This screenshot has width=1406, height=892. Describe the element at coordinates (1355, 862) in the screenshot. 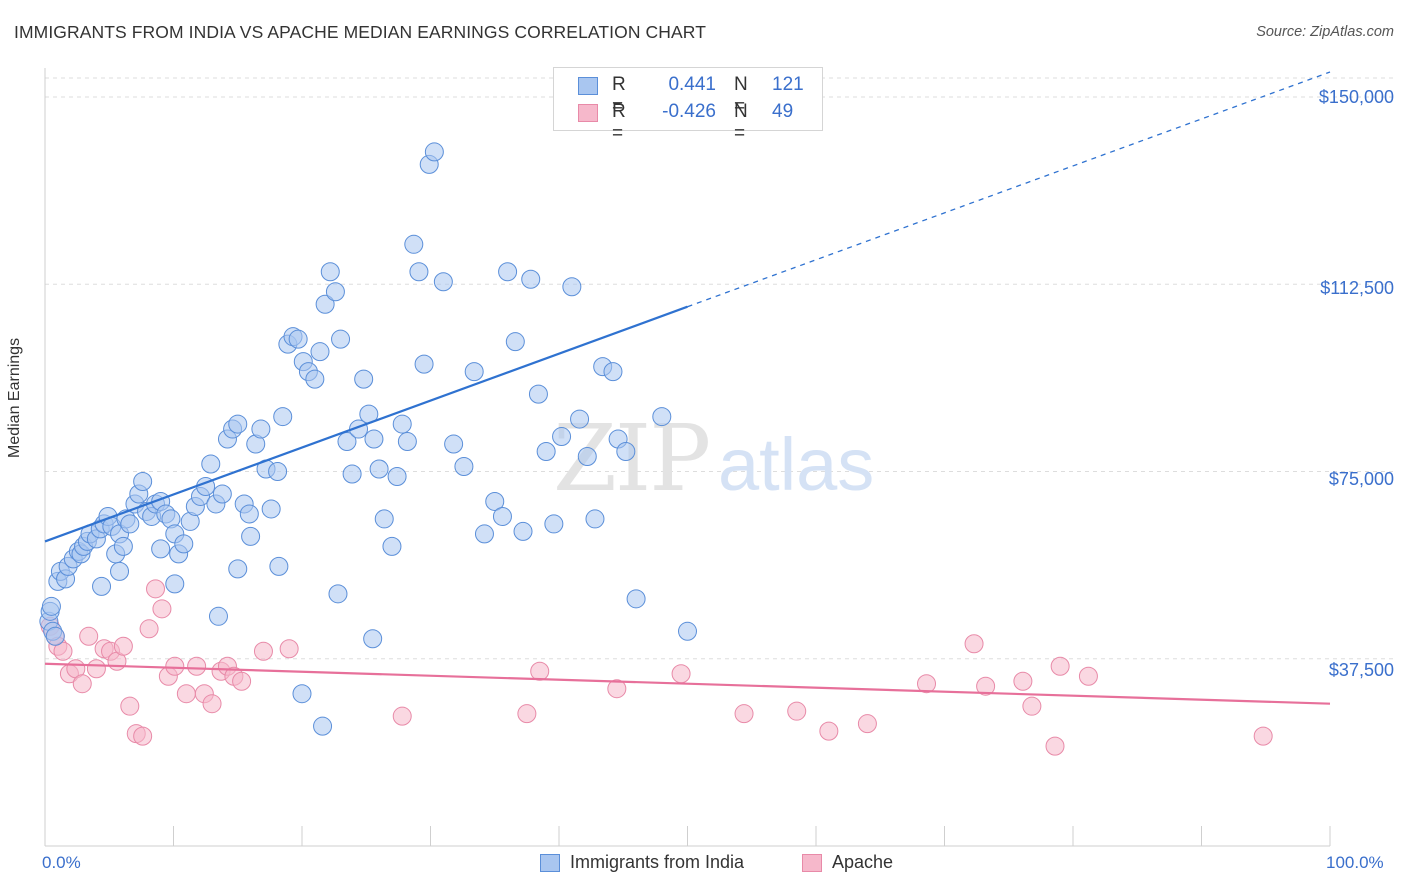

I see `x-tick-label-max: 100.0%` at that location.